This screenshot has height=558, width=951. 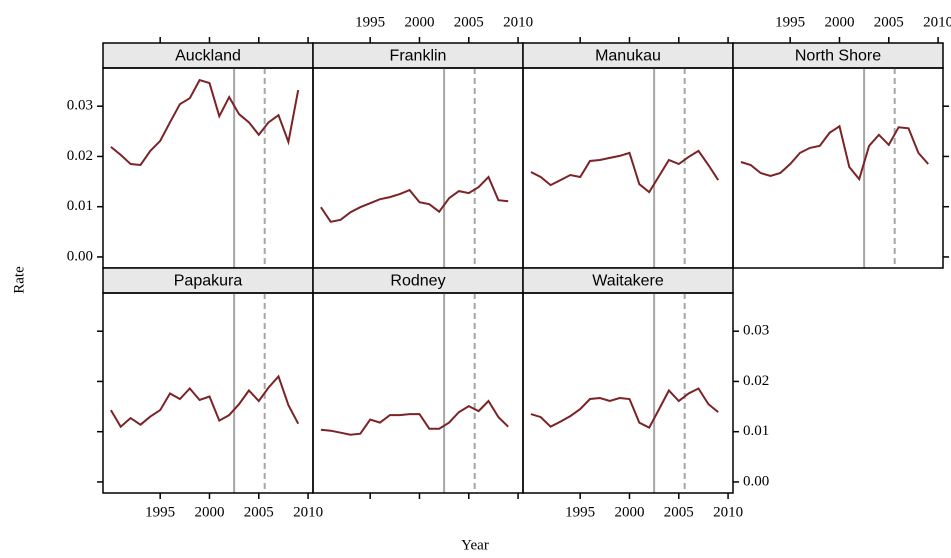 I want to click on panel-title: Auckland, so click(x=208, y=56).